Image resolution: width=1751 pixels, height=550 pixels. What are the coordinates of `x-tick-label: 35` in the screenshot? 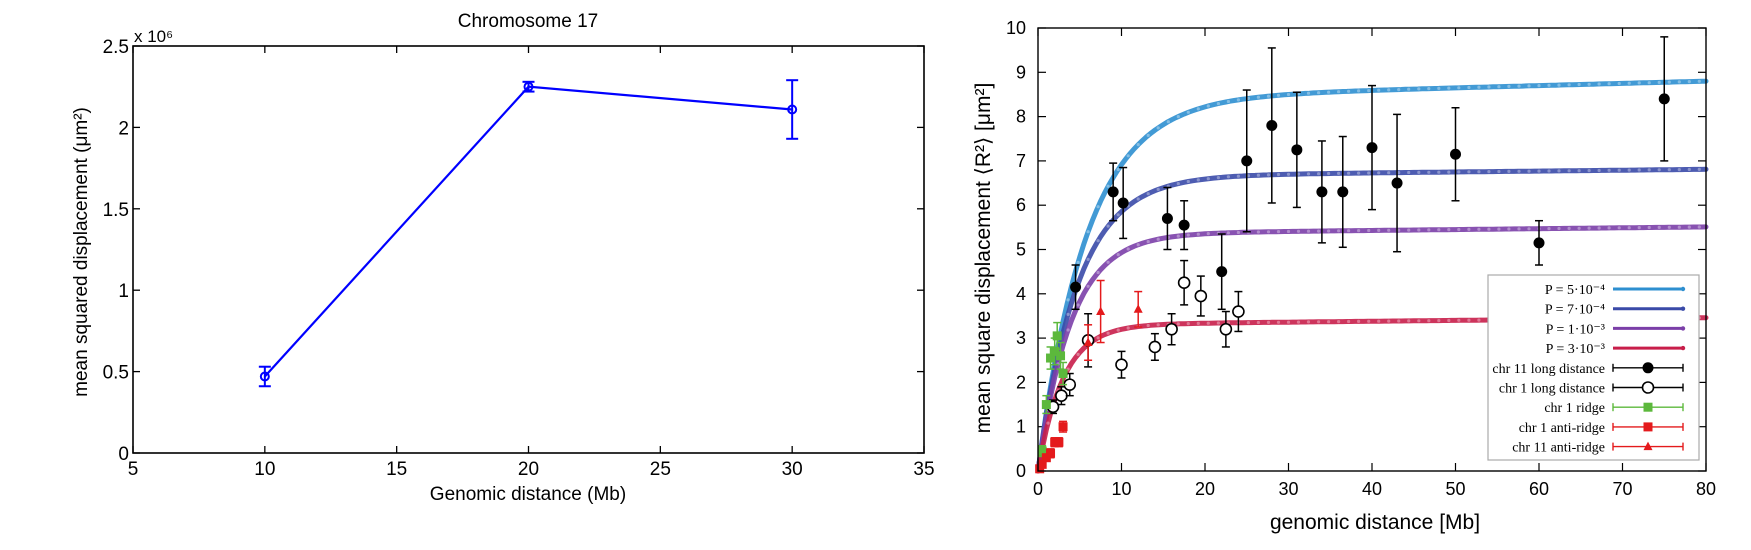 It's located at (923, 469).